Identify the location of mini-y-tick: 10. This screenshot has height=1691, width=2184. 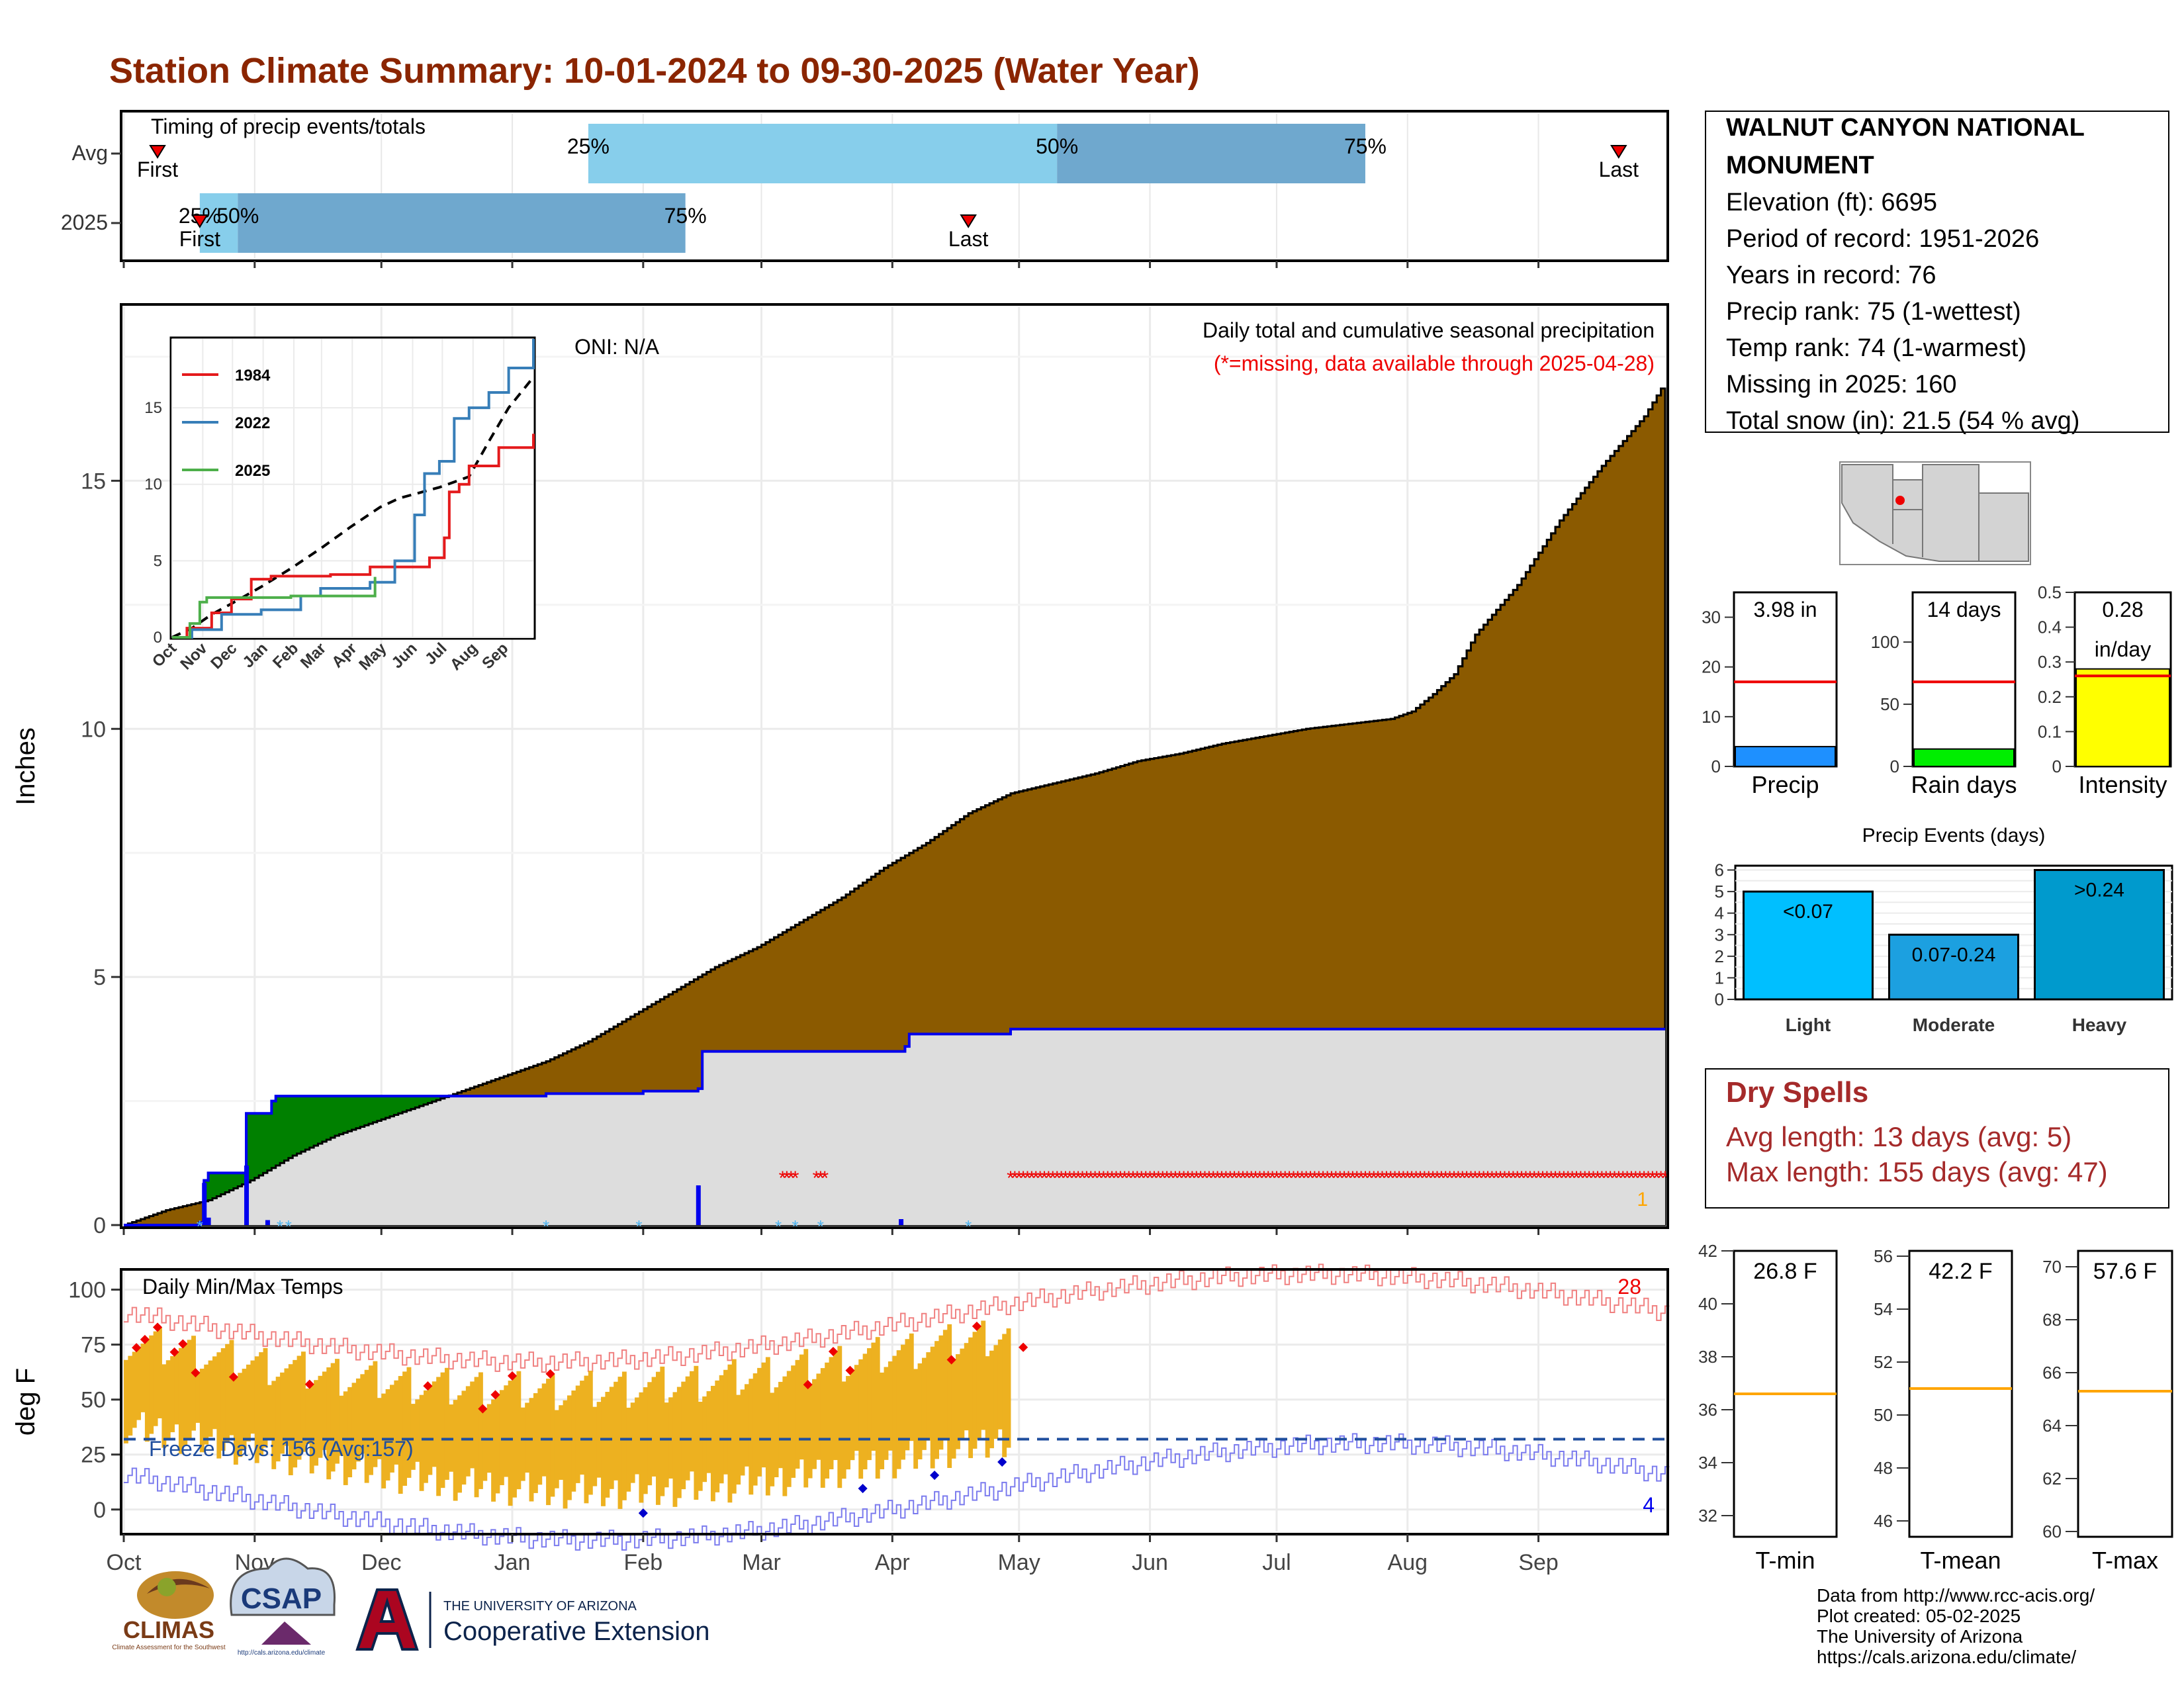
(1712, 717).